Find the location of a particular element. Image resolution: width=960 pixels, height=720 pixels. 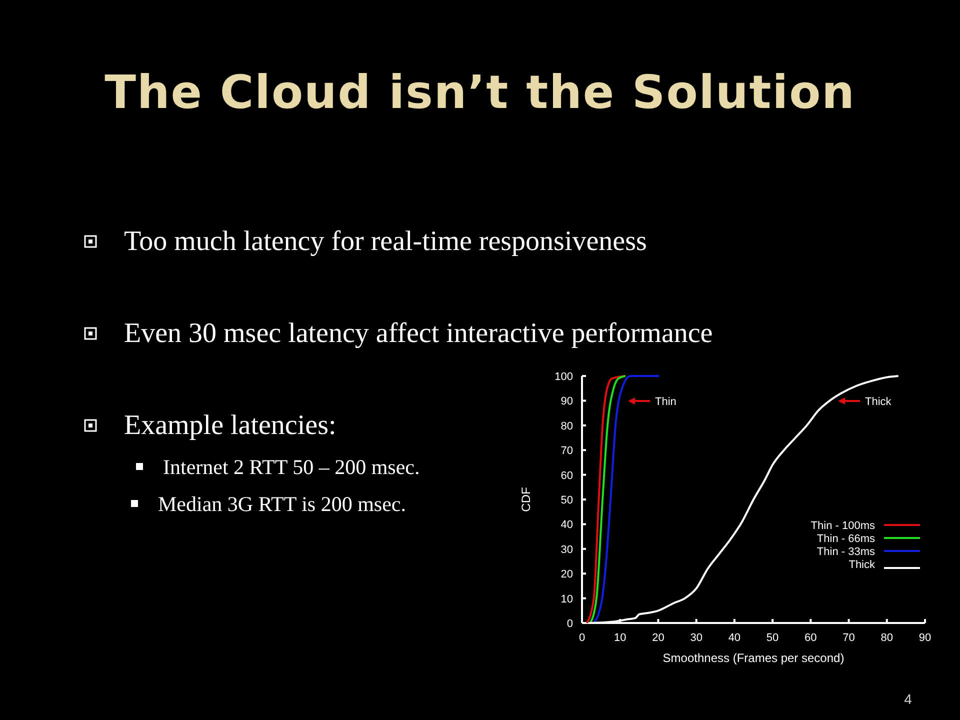

legend-label: Thin - 100ms is located at coordinates (843, 526).